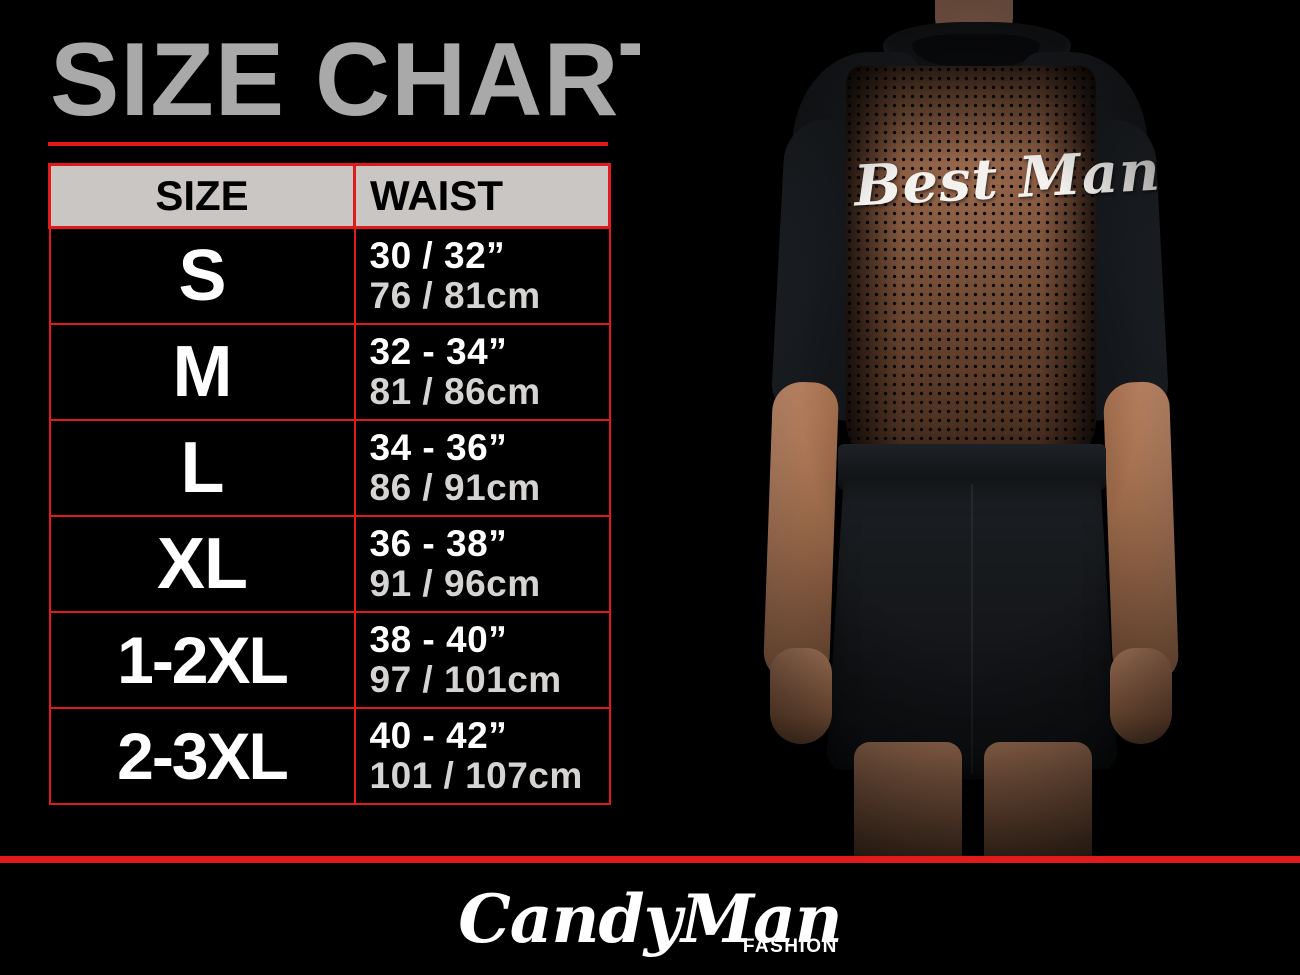 The width and height of the screenshot is (1300, 975). I want to click on waist-centimeters: 86 / 91cm, so click(455, 487).